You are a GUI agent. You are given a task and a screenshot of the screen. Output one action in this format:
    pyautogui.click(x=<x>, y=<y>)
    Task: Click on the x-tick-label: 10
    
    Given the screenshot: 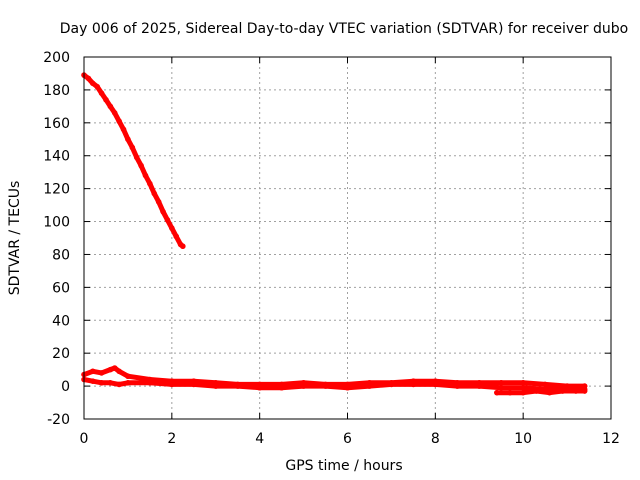 What is the action you would take?
    pyautogui.click(x=523, y=439)
    